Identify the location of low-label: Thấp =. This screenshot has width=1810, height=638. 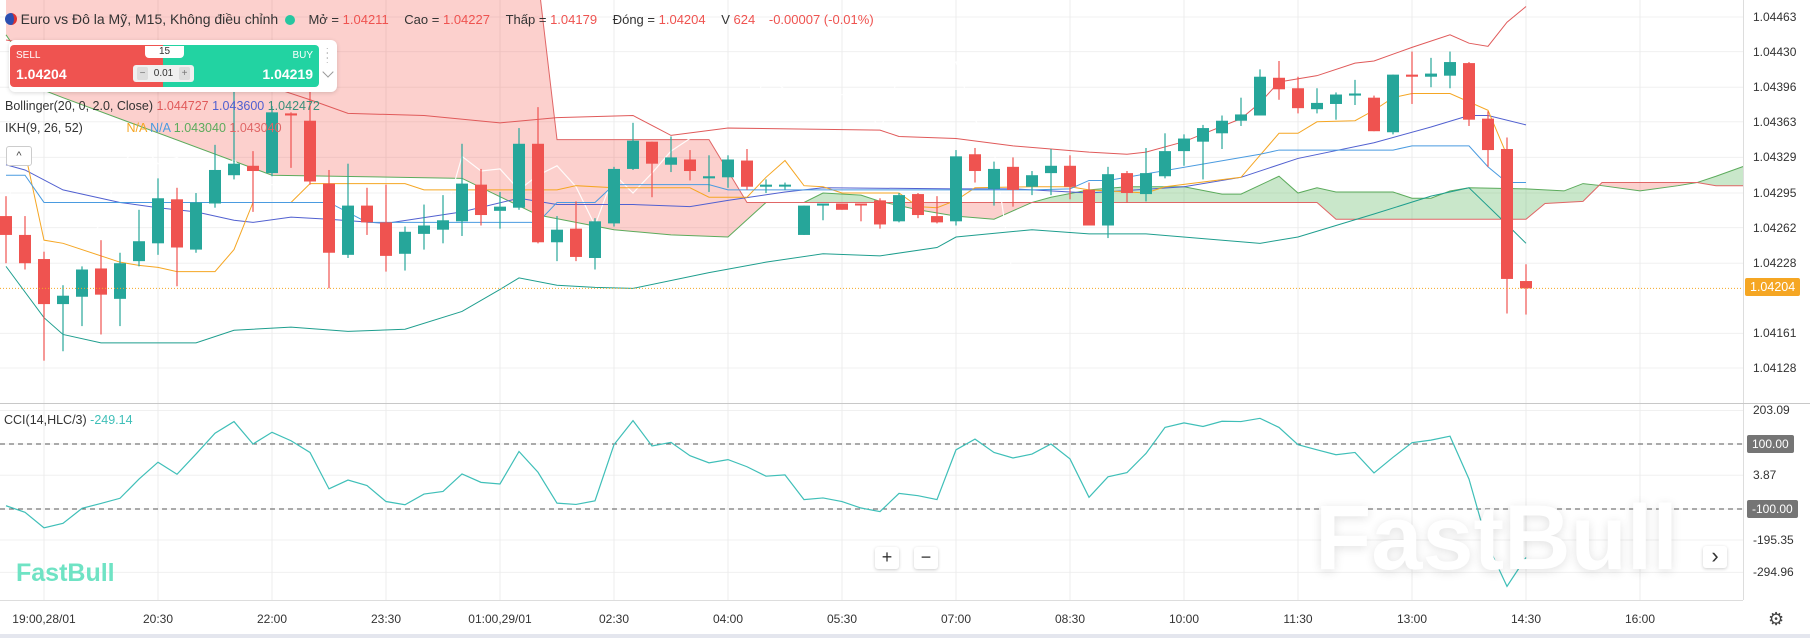
(526, 19).